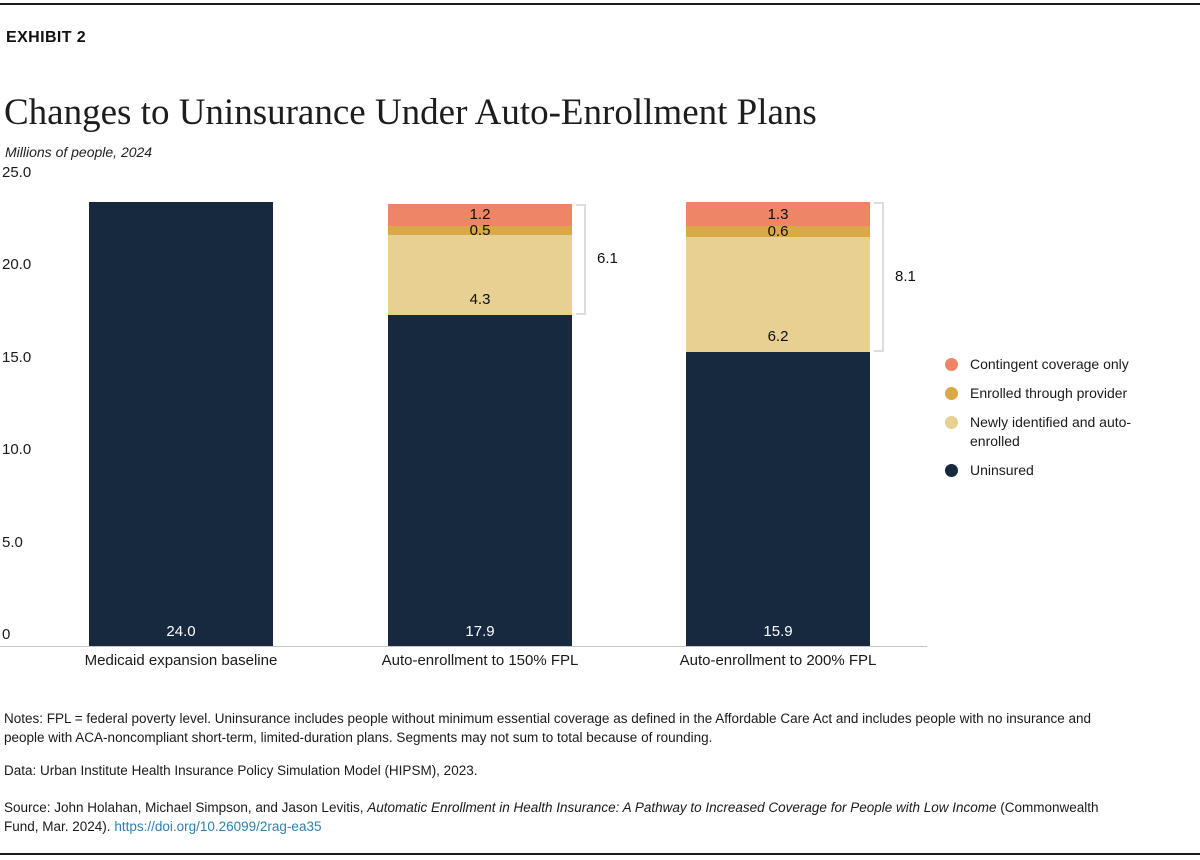 The image size is (1200, 860). What do you see at coordinates (17, 264) in the screenshot?
I see `y-axis-tick-label: 20.0` at bounding box center [17, 264].